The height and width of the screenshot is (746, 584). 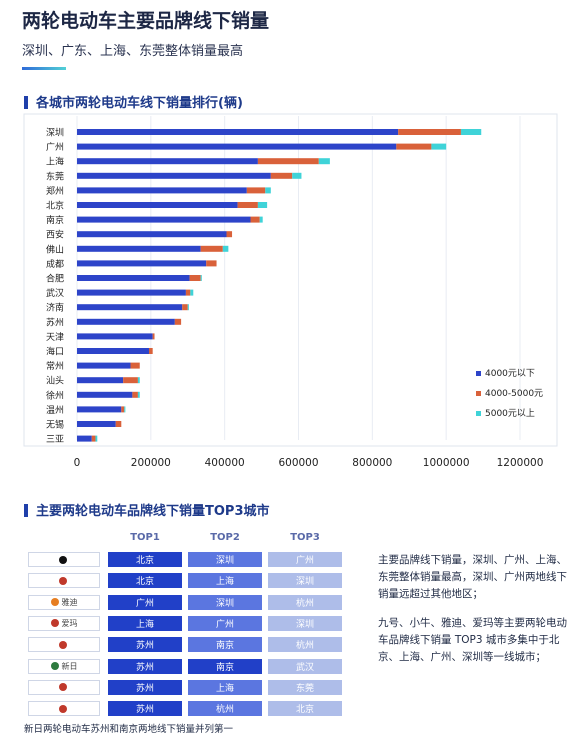 What do you see at coordinates (372, 463) in the screenshot?
I see `x-tick-label: 800000` at bounding box center [372, 463].